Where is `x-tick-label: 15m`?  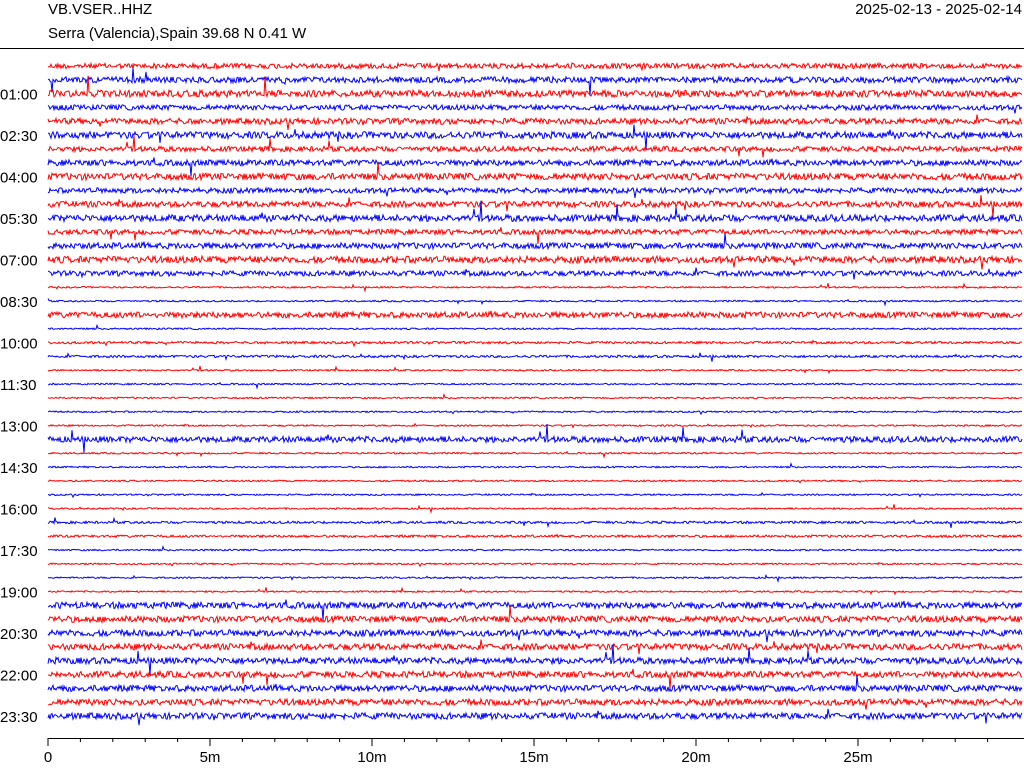
x-tick-label: 15m is located at coordinates (533, 757).